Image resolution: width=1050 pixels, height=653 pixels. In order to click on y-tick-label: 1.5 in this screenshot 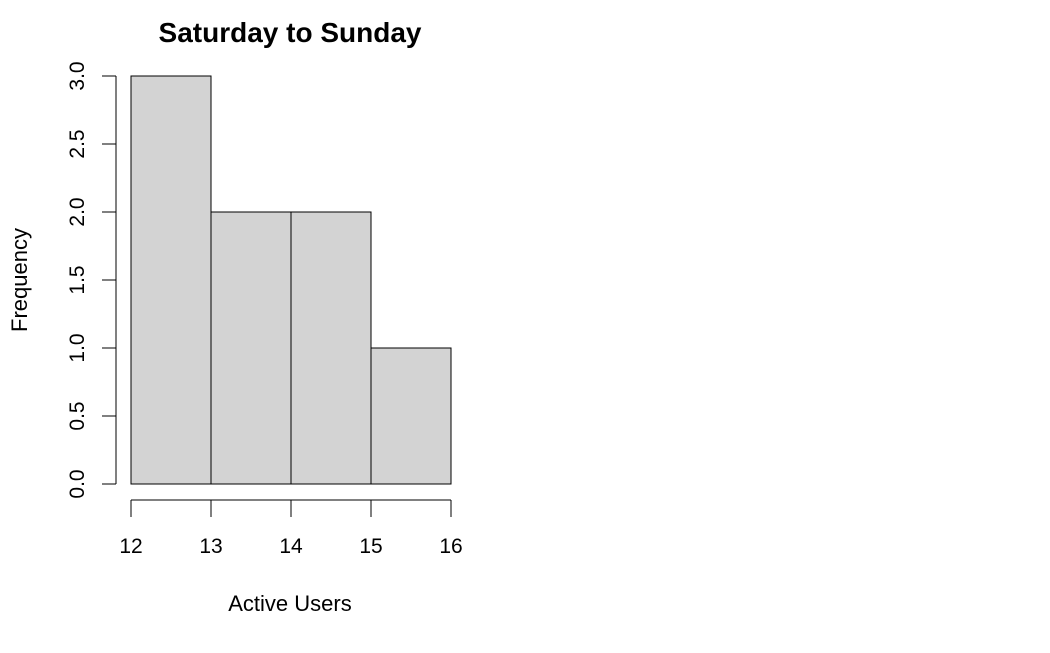, I will do `click(77, 279)`.